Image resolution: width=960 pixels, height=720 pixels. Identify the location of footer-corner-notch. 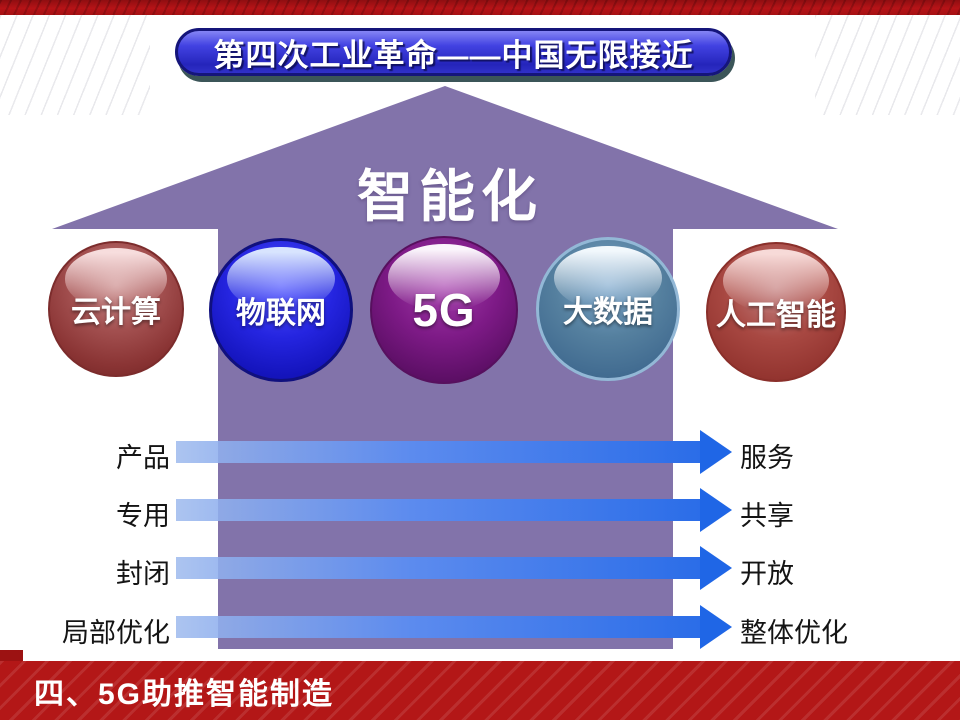
(11, 656).